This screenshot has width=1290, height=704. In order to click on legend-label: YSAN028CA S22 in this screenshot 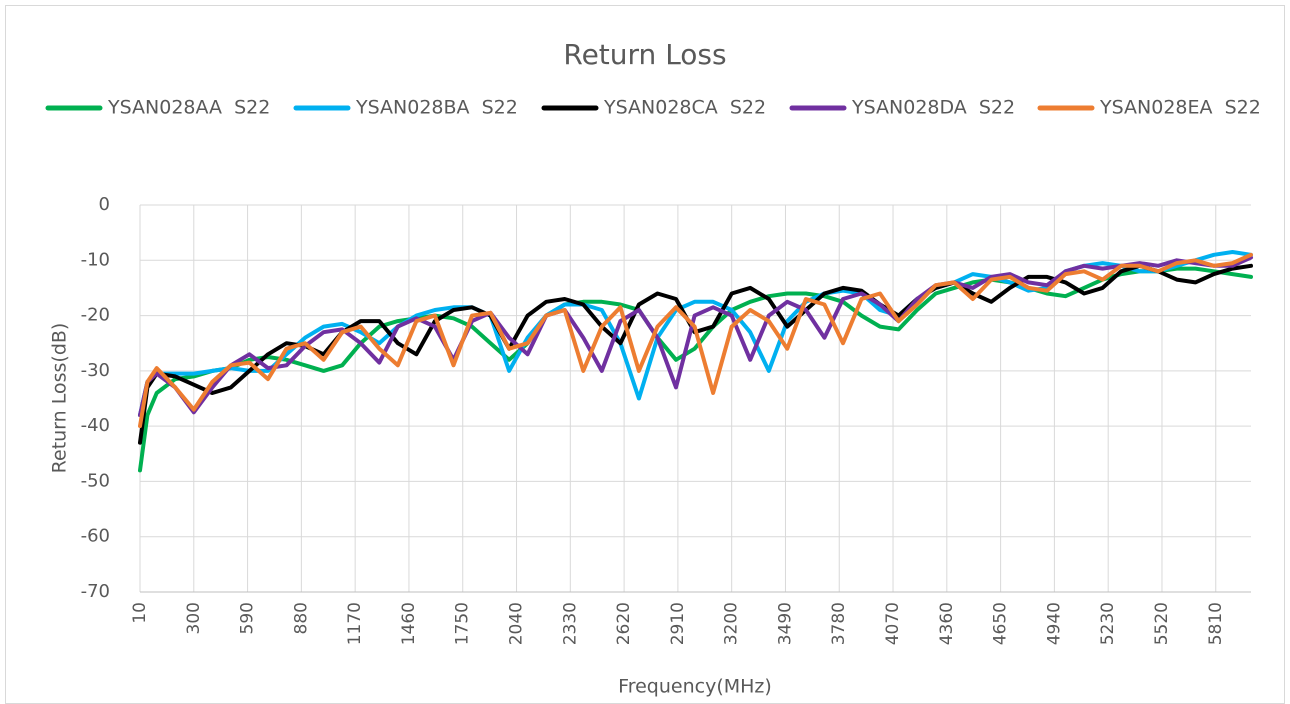, I will do `click(684, 108)`.